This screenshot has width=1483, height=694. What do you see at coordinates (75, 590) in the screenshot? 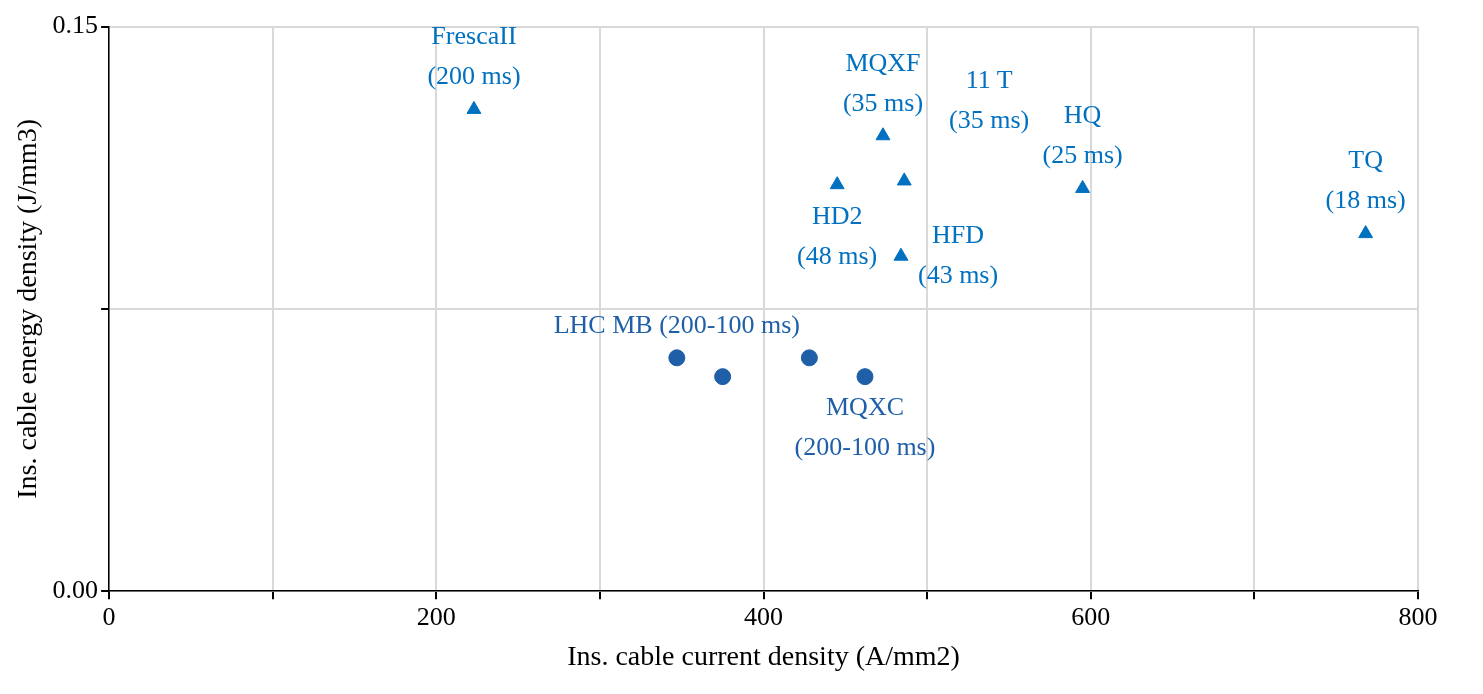
I see `y-tick-label: 0.00` at bounding box center [75, 590].